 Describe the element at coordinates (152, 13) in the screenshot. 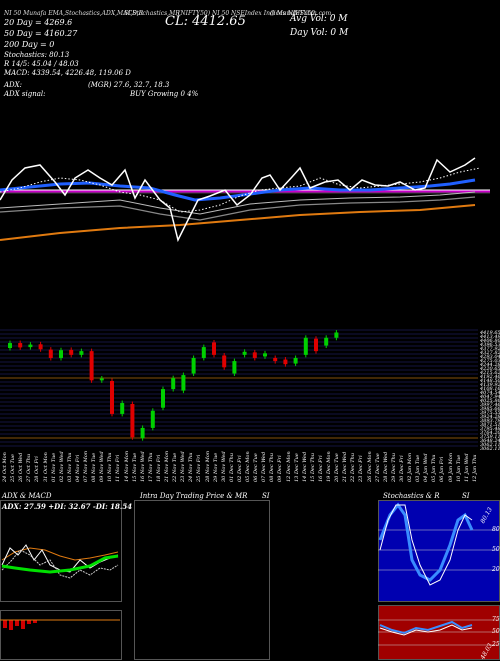

I see `header-line1b: SI,Stochastics,MR` at that location.